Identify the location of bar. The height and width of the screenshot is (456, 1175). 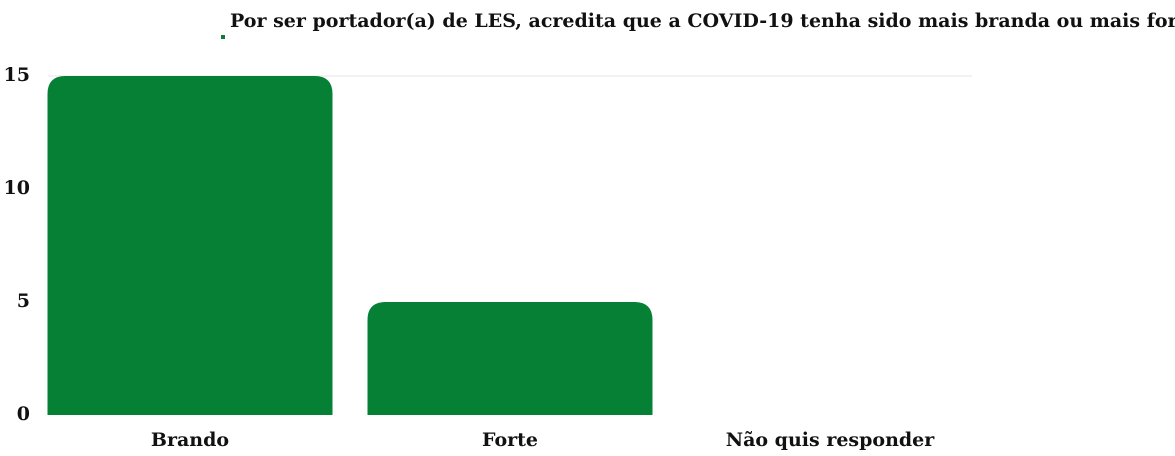
(510, 358).